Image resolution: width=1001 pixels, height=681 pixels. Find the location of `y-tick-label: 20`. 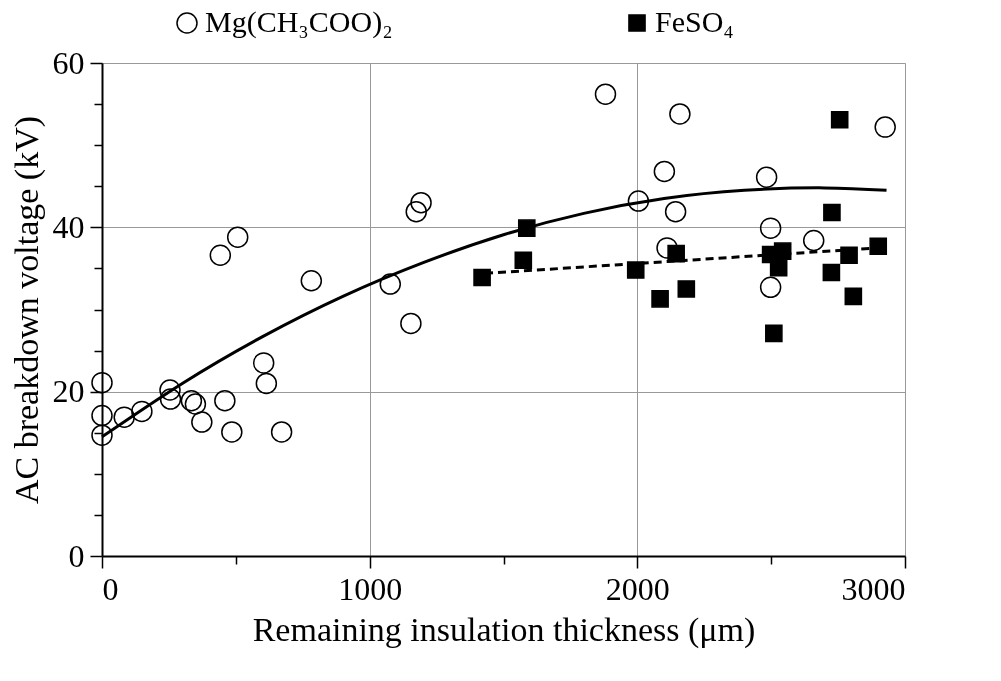

y-tick-label: 20 is located at coordinates (68, 391).